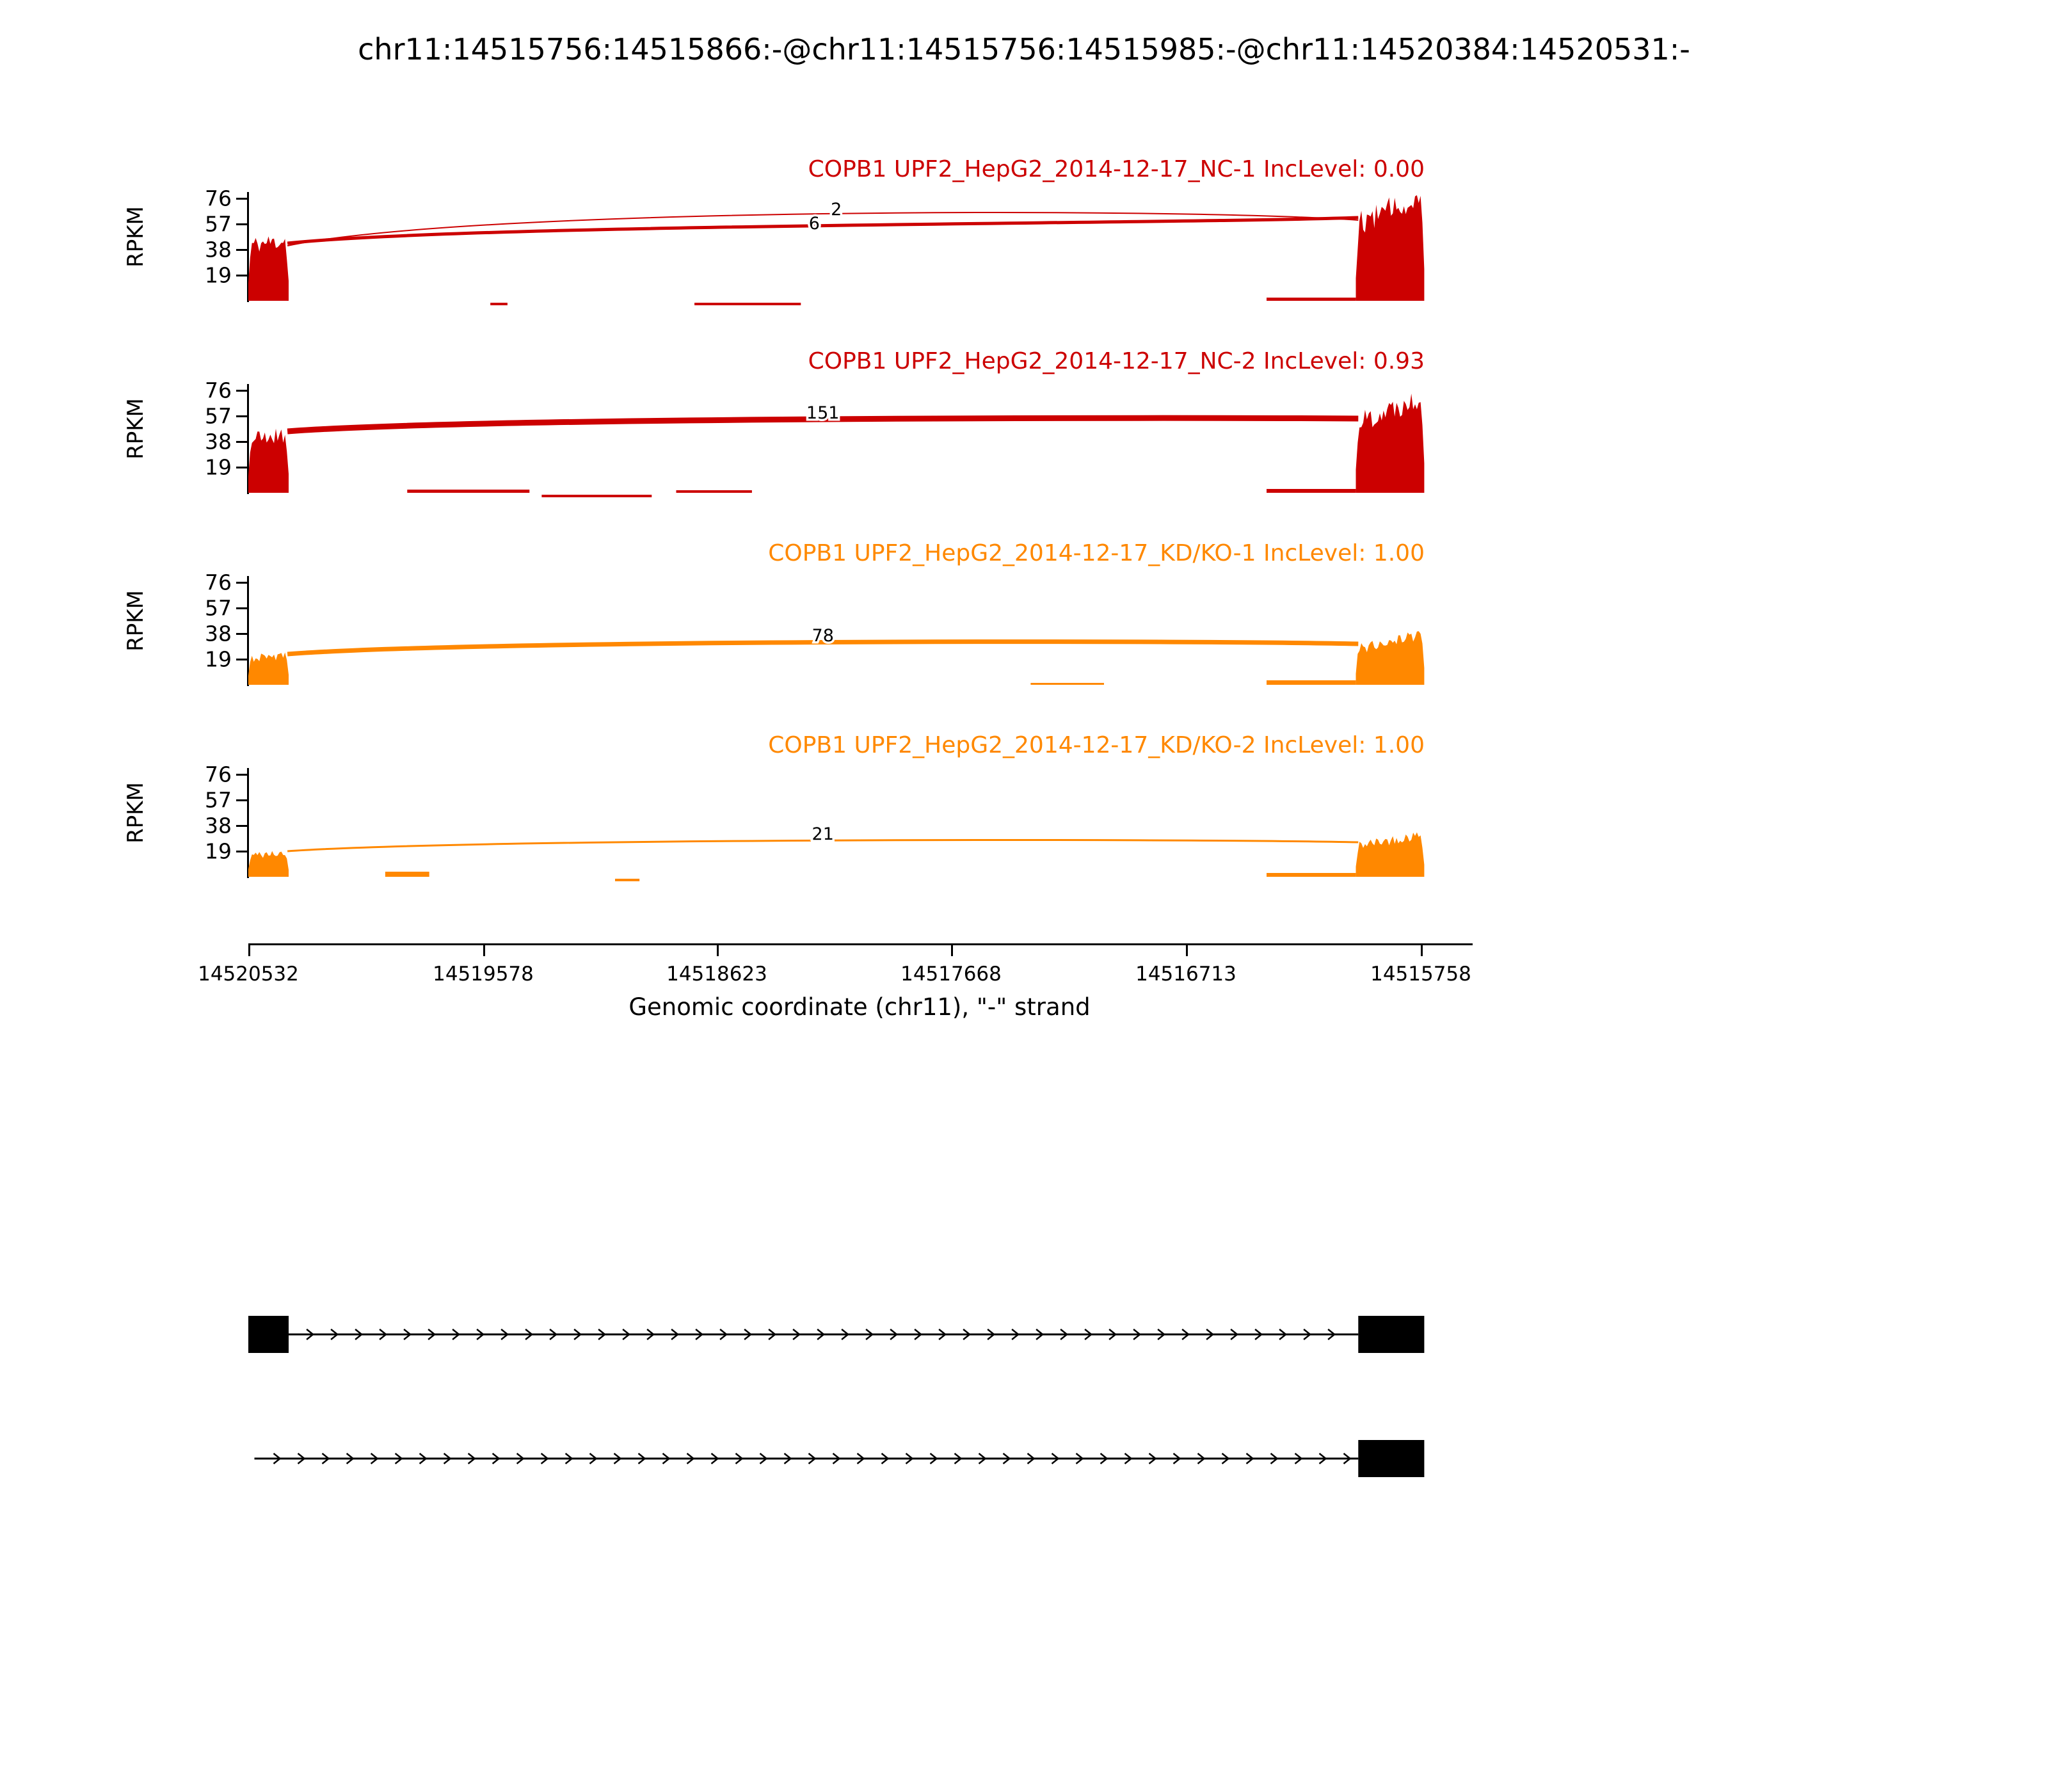 This screenshot has width=2048, height=1792. What do you see at coordinates (836, 445) in the screenshot?
I see `coverage-plot: 151` at bounding box center [836, 445].